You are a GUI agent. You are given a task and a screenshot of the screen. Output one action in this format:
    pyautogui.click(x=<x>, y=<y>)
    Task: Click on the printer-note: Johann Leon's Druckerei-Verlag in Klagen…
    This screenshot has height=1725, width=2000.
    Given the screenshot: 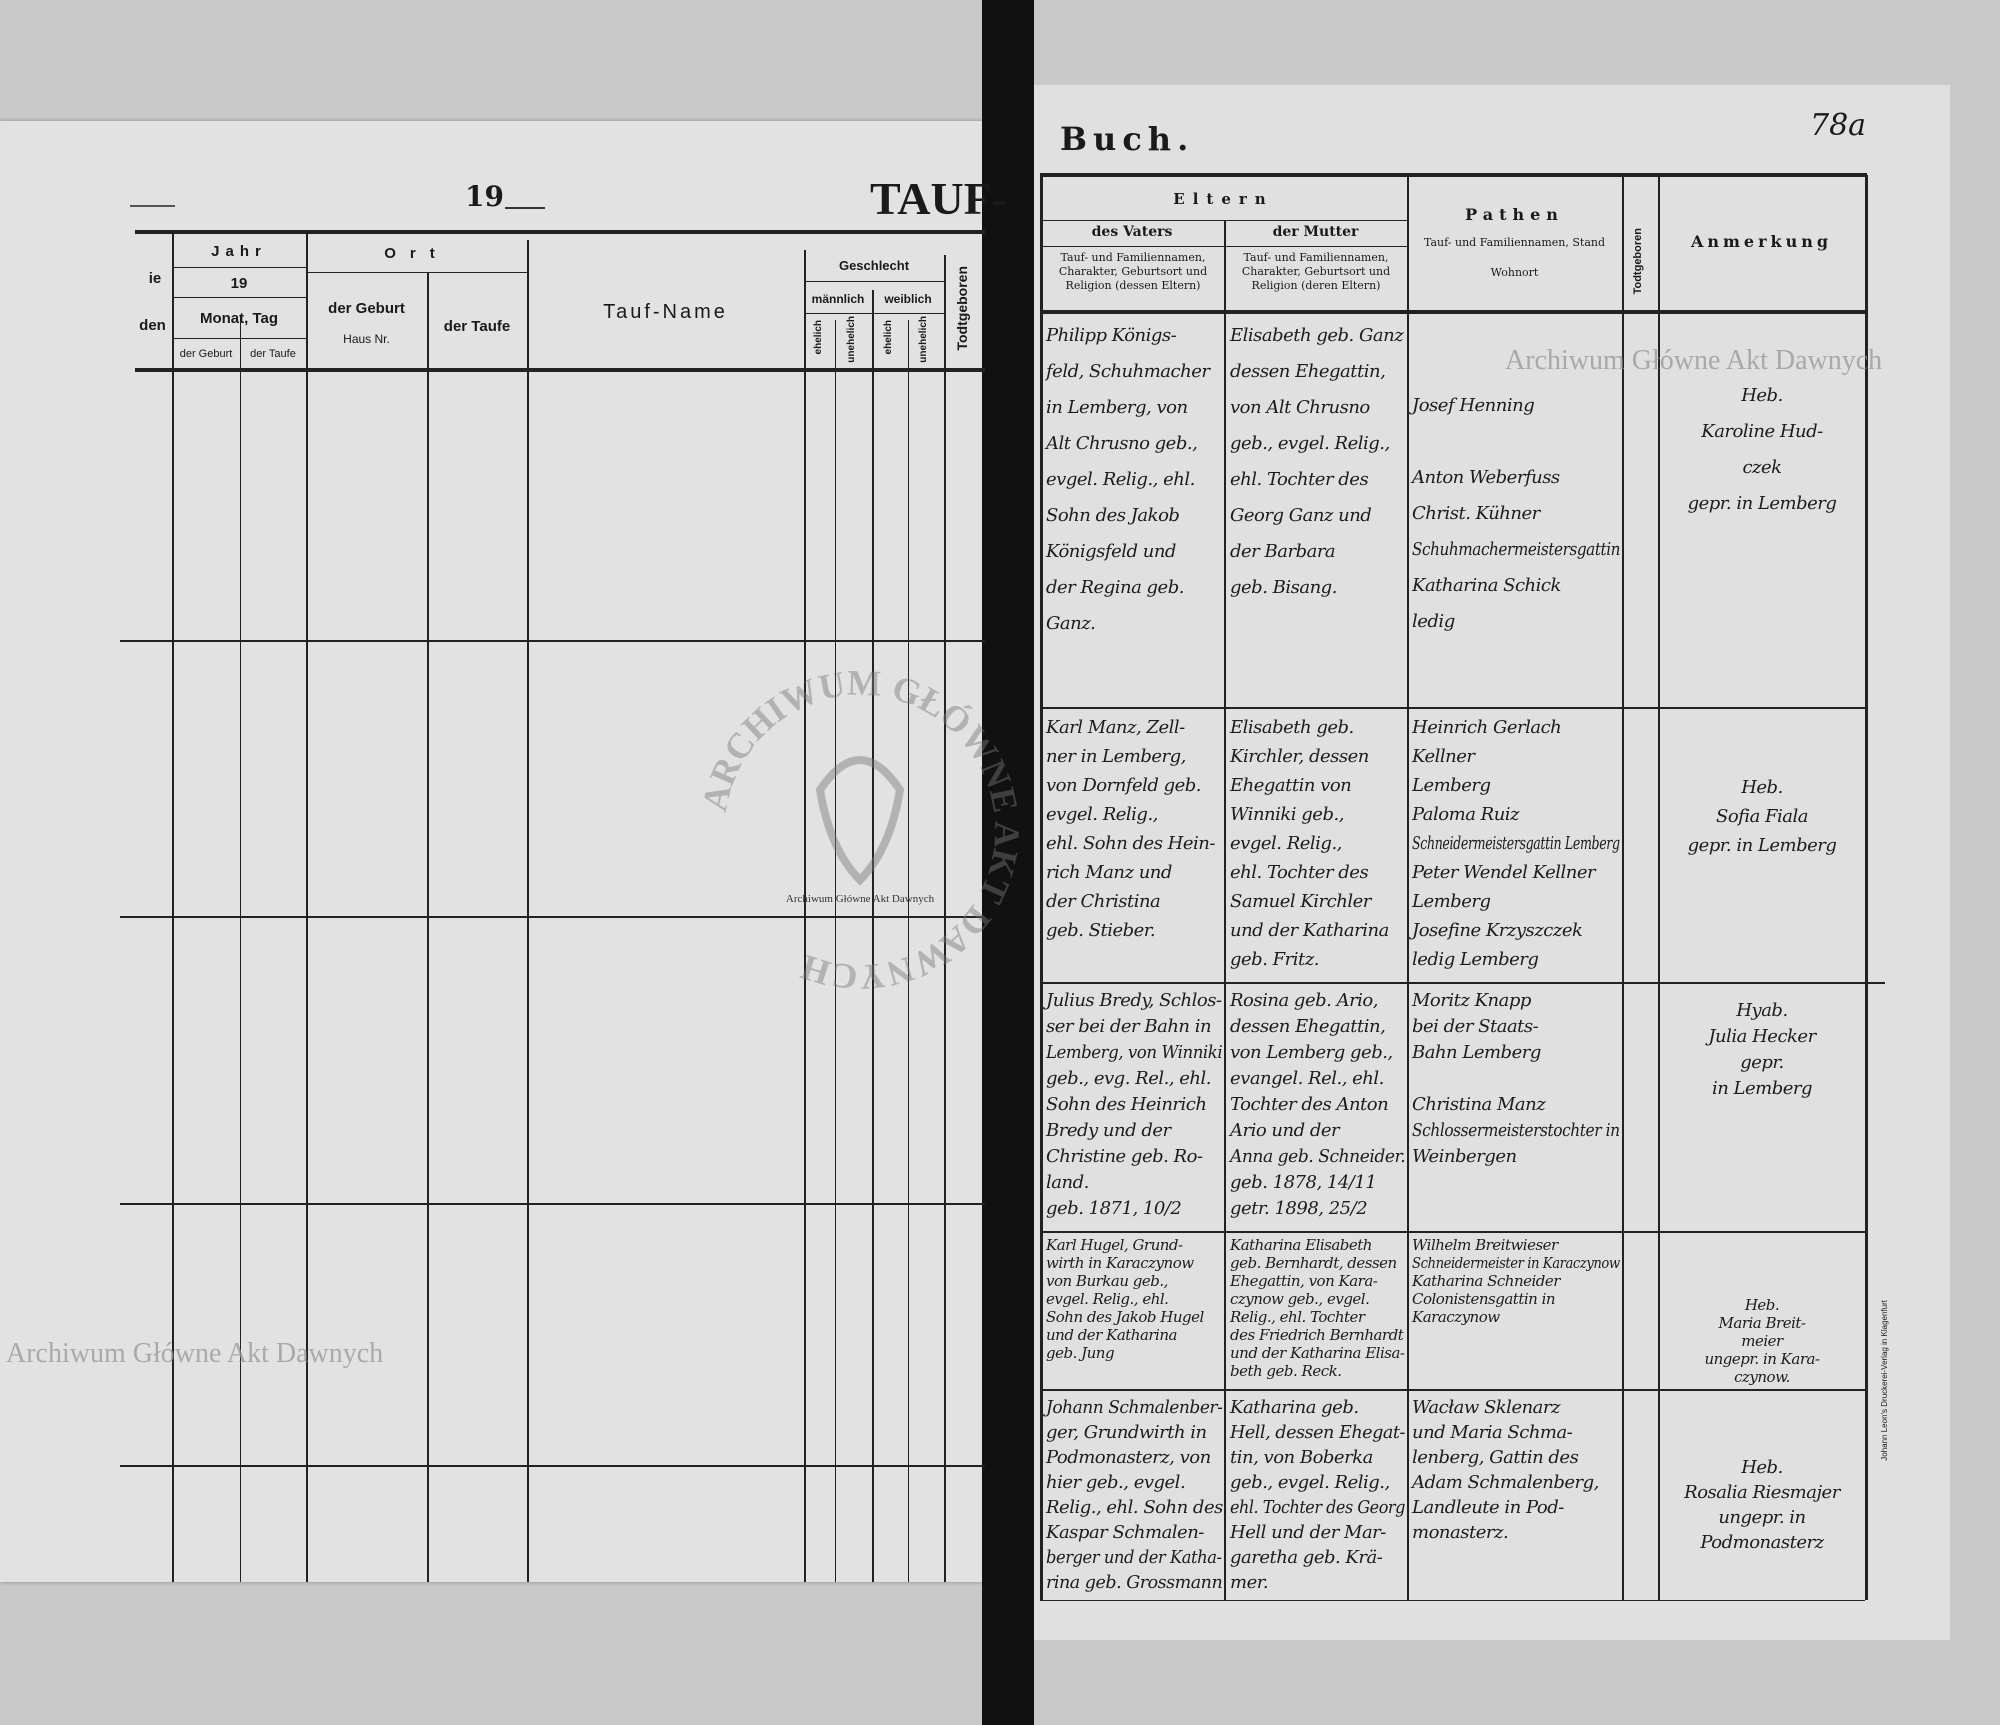 What is the action you would take?
    pyautogui.click(x=1884, y=1380)
    